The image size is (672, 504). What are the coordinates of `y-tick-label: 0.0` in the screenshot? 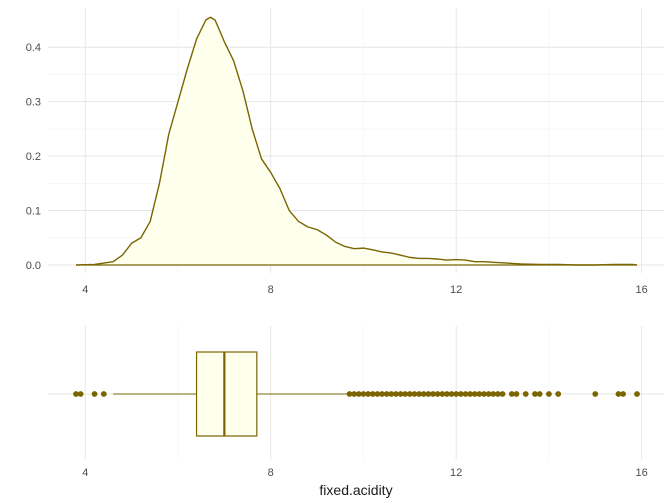 It's located at (33, 266).